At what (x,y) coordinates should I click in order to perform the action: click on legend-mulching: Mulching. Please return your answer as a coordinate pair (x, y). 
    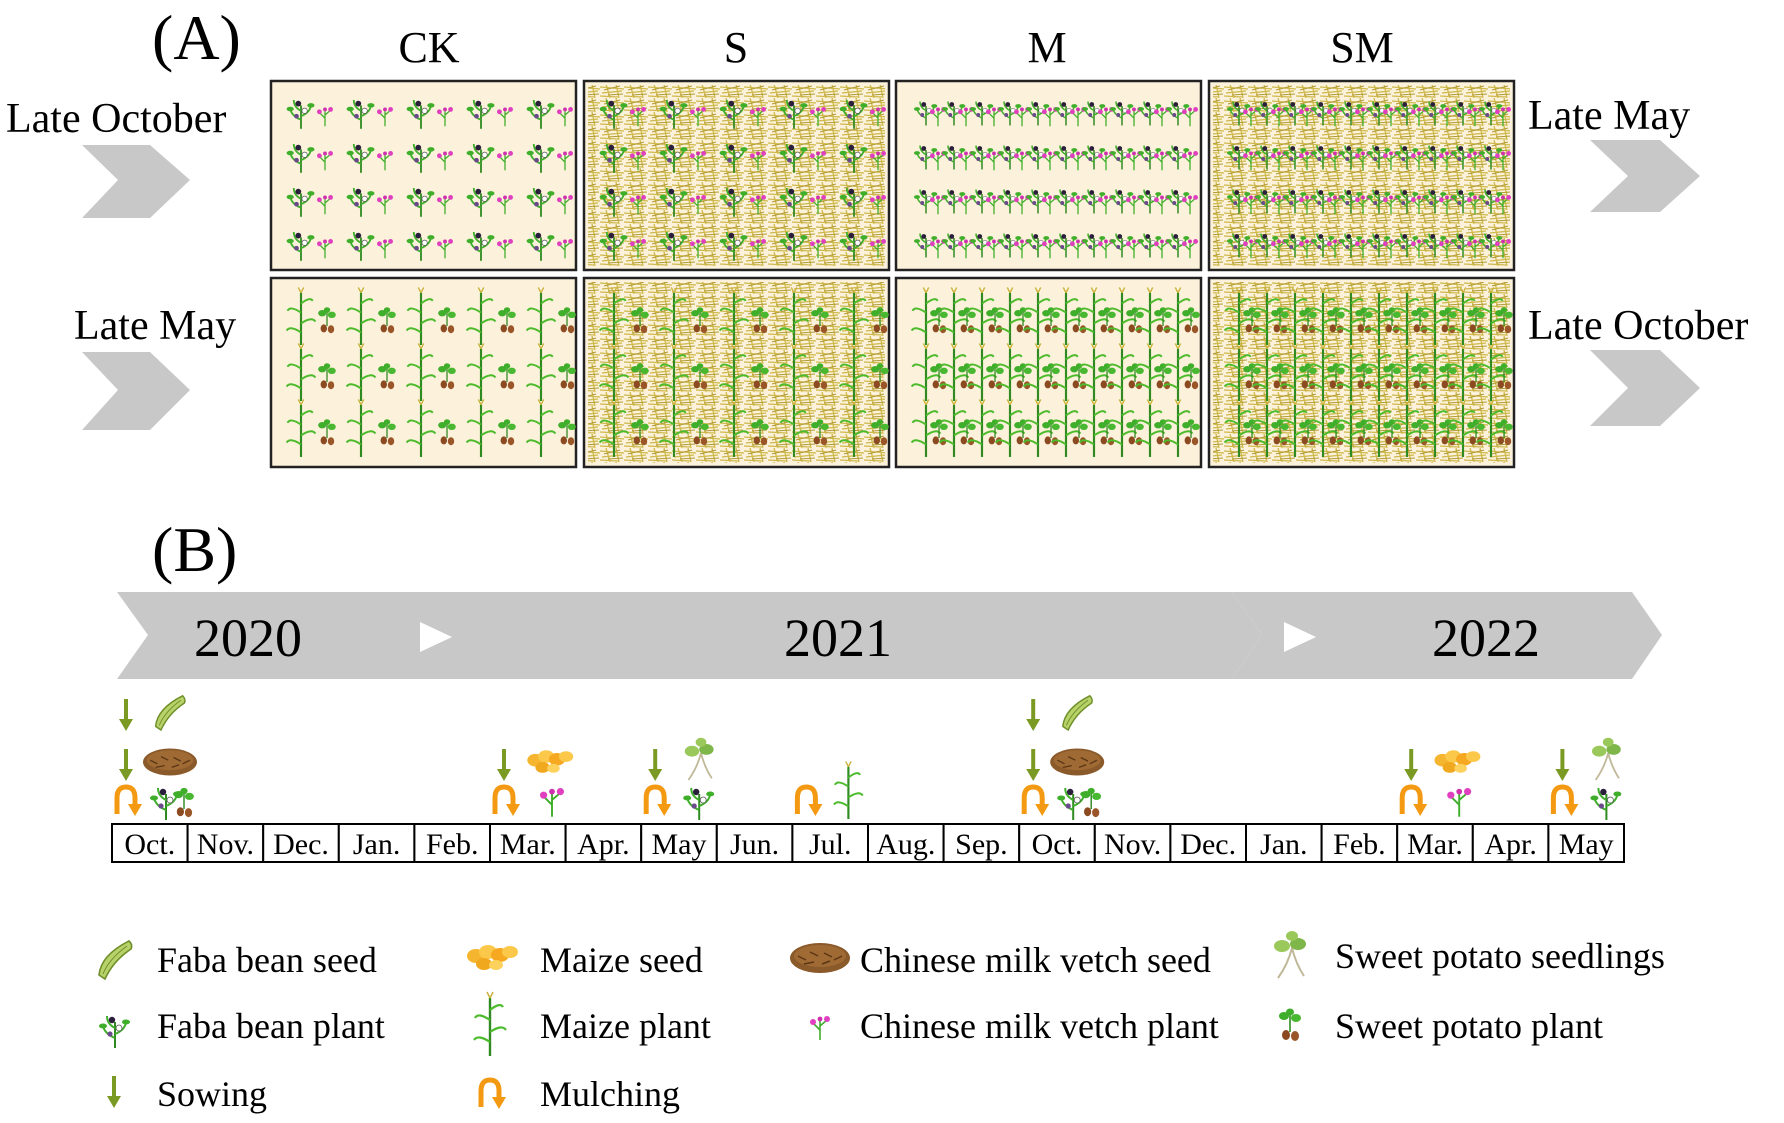
    Looking at the image, I should click on (610, 1094).